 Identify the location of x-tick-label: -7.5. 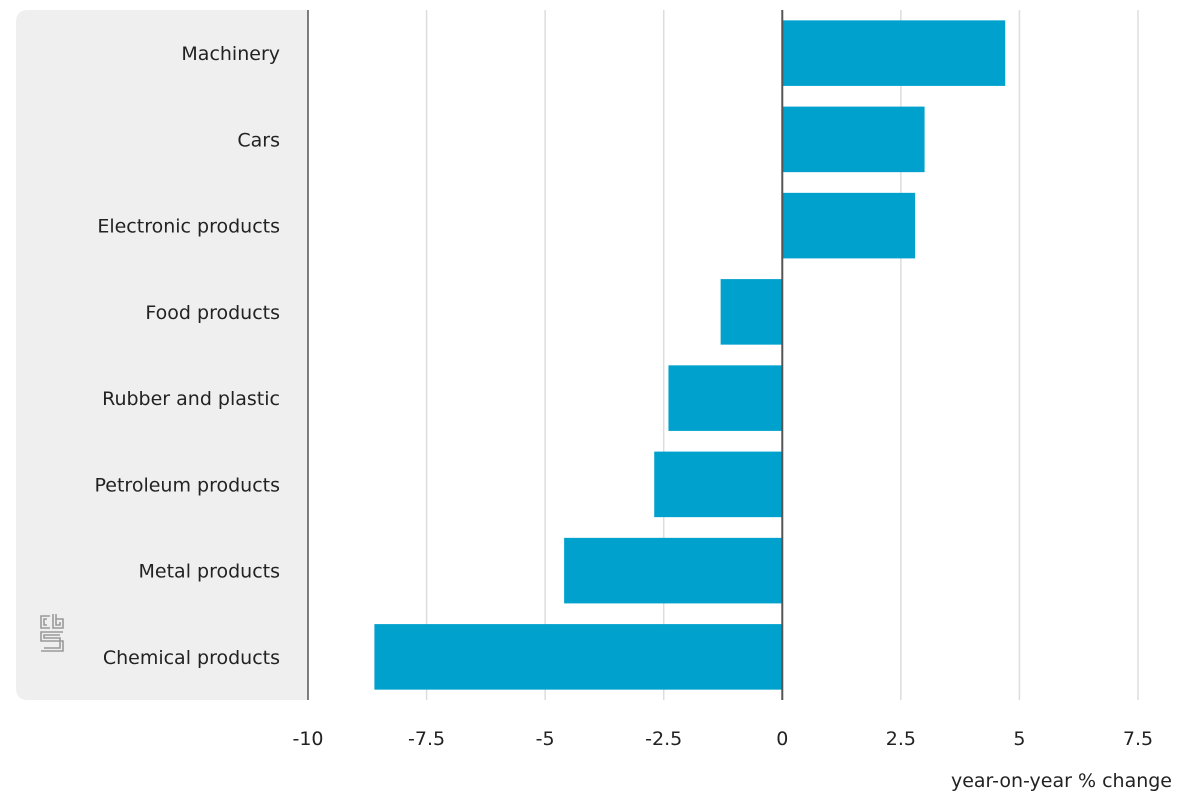
(426, 739).